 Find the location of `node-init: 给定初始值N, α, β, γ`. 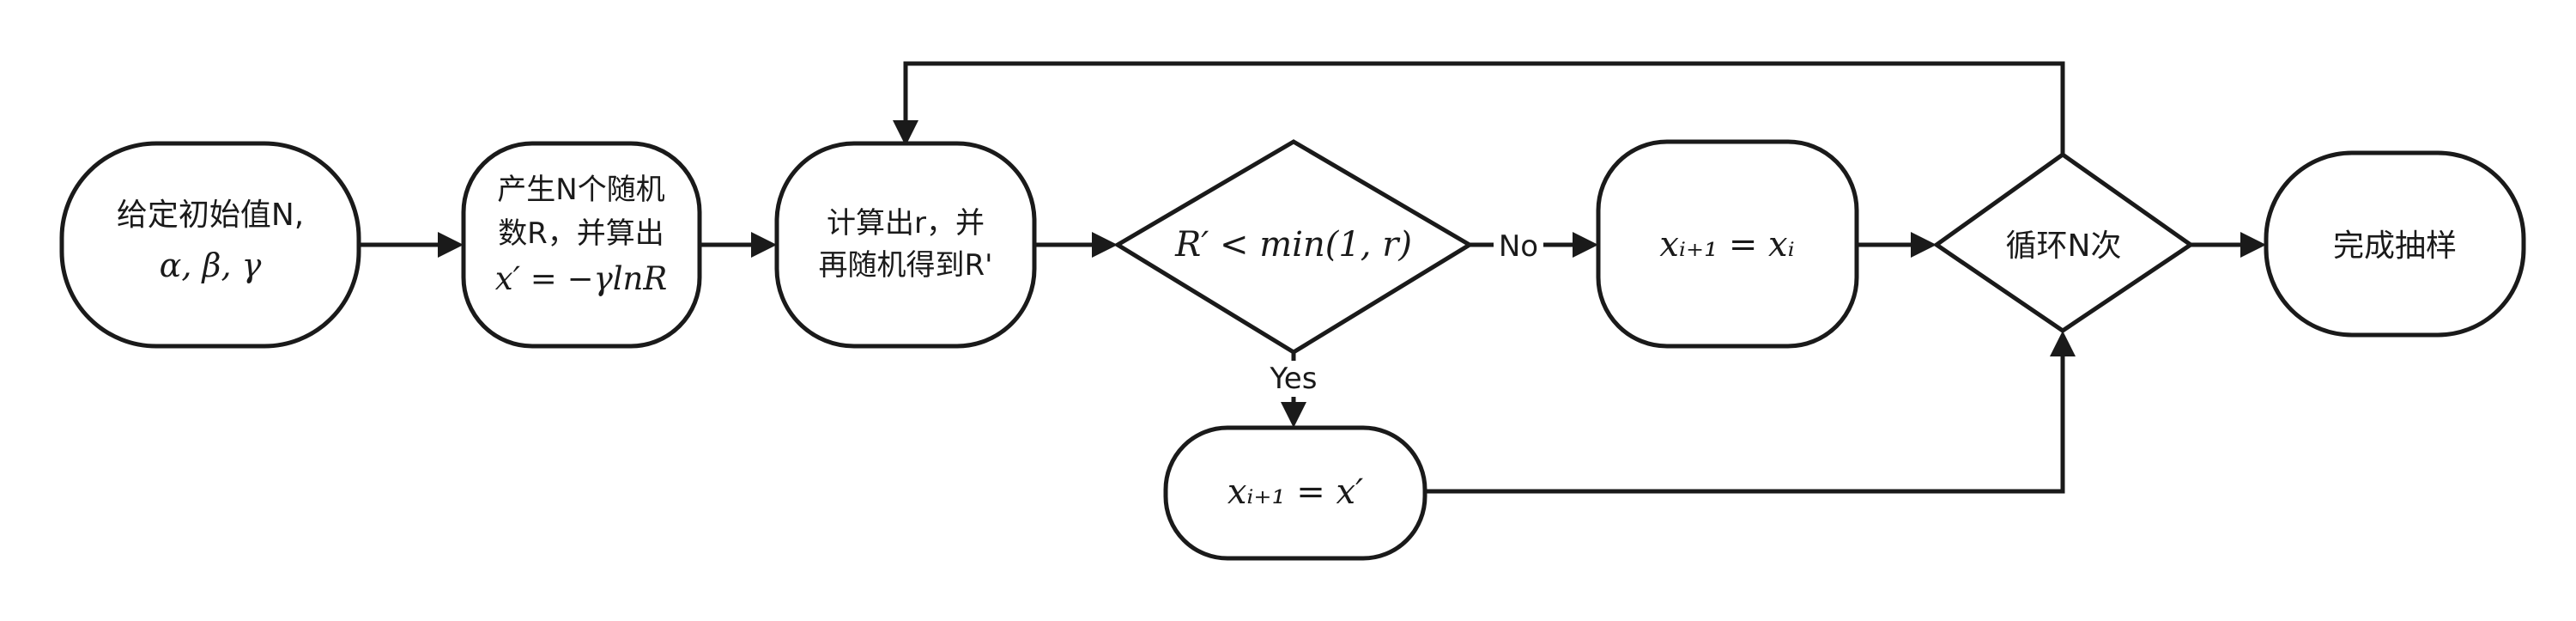

node-init: 给定初始值N, α, β, γ is located at coordinates (210, 245).